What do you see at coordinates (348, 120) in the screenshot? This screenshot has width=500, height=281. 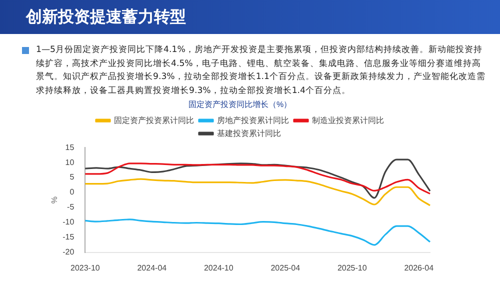 I see `legend-label: 制造业投资累计同比` at bounding box center [348, 120].